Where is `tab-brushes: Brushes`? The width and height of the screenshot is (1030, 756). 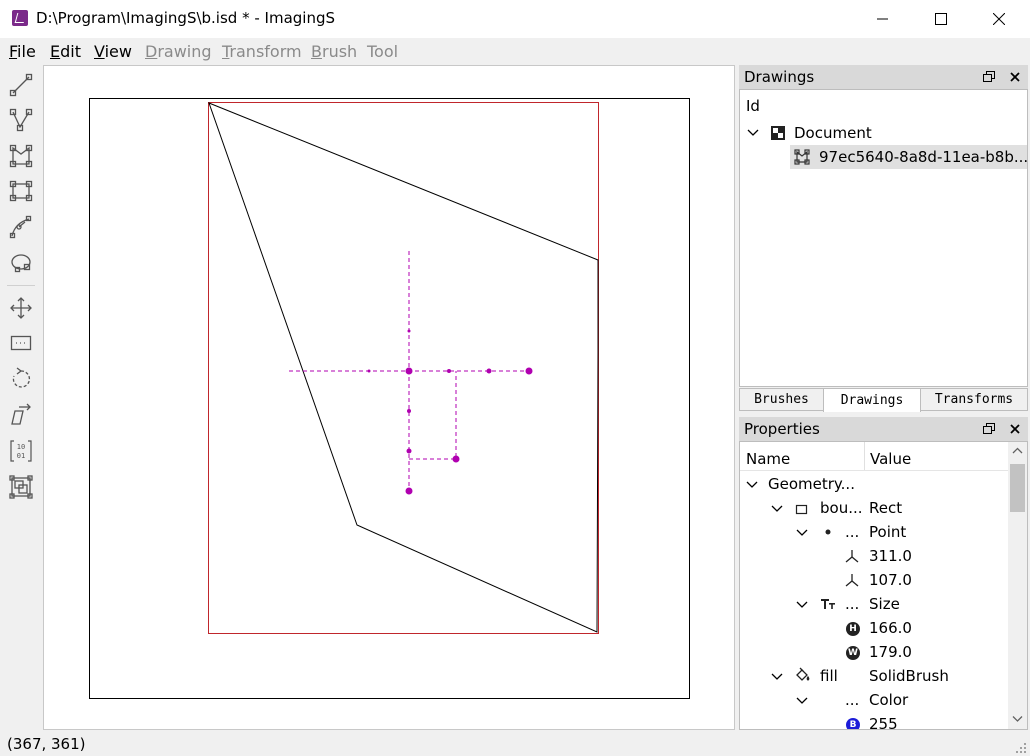 tab-brushes: Brushes is located at coordinates (781, 399).